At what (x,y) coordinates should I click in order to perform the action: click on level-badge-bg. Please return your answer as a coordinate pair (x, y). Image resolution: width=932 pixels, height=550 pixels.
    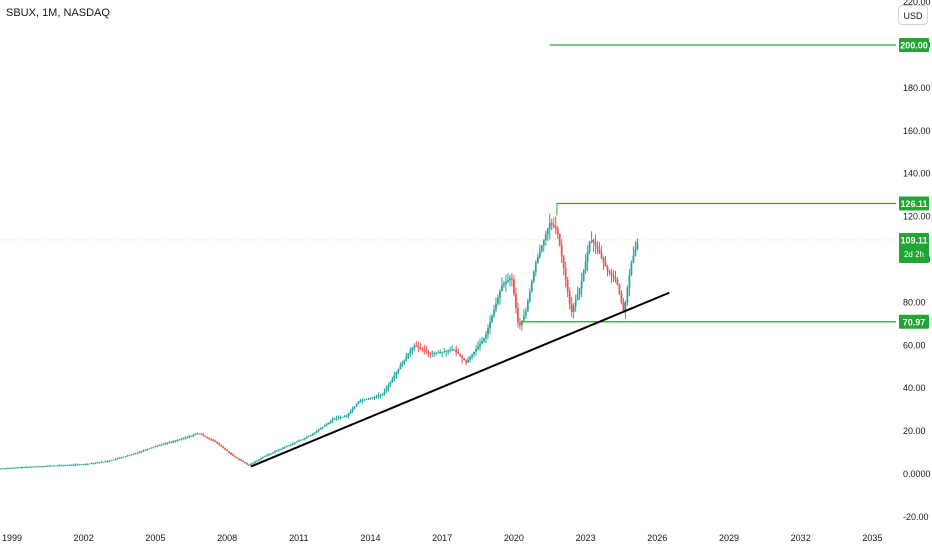
    Looking at the image, I should click on (914, 321).